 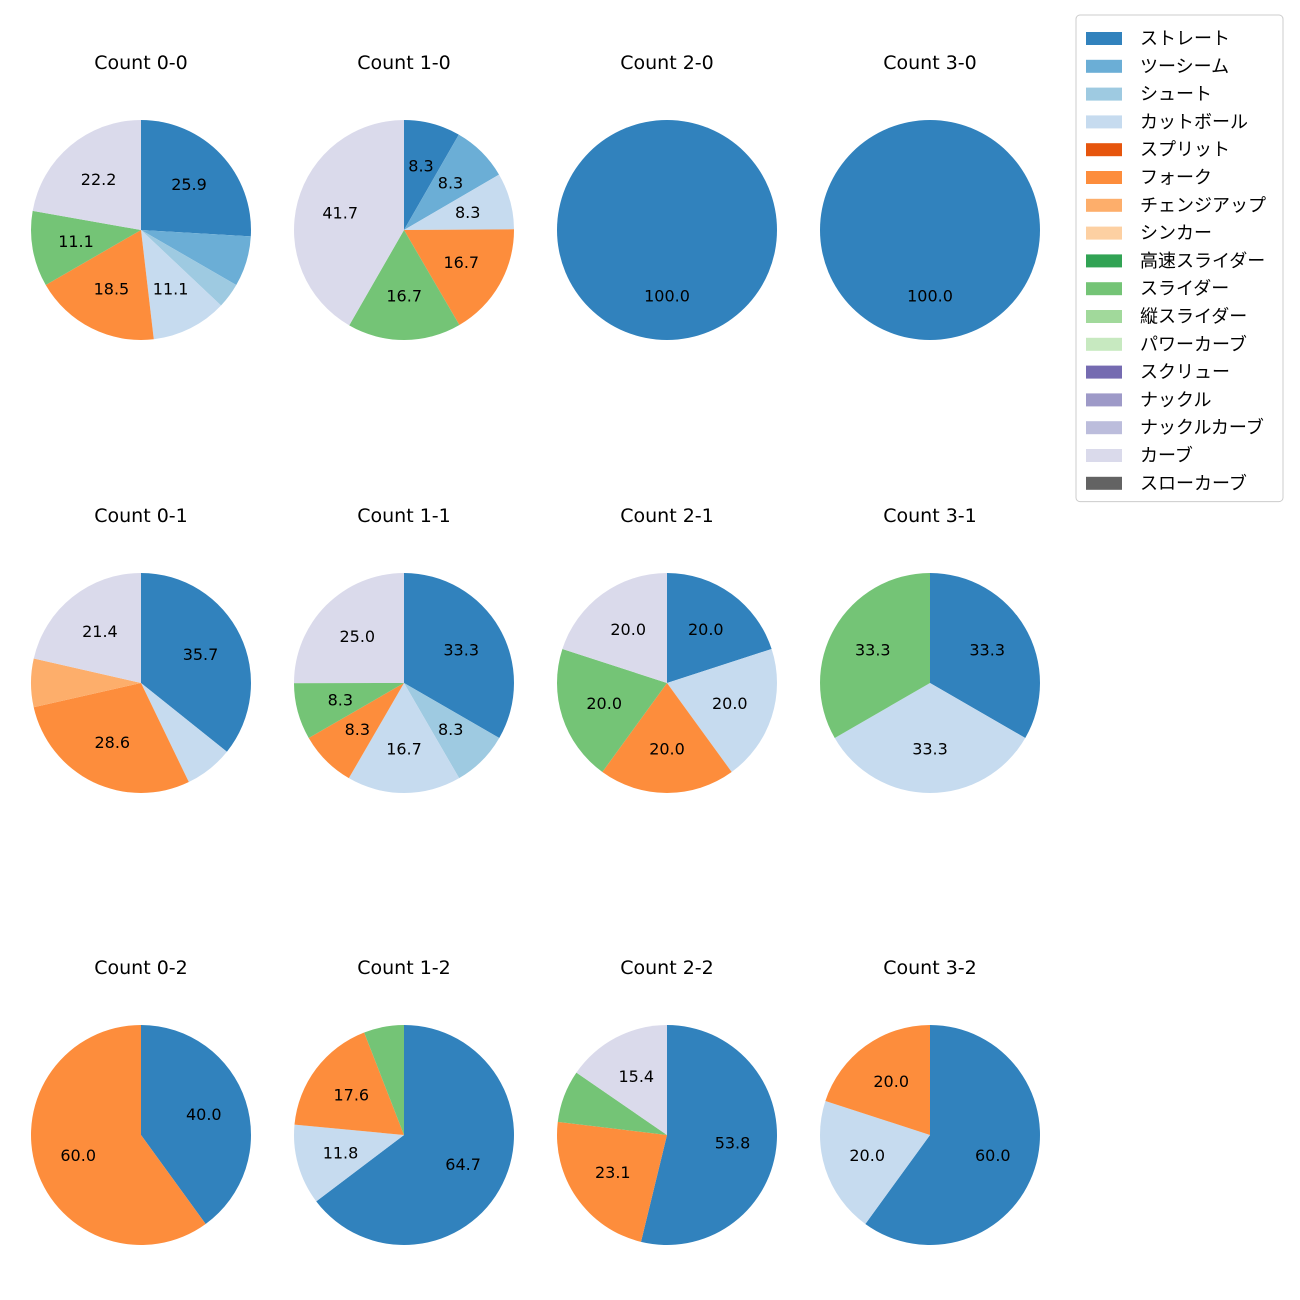 I want to click on legend-label: パワーカーブ, so click(x=1193, y=344).